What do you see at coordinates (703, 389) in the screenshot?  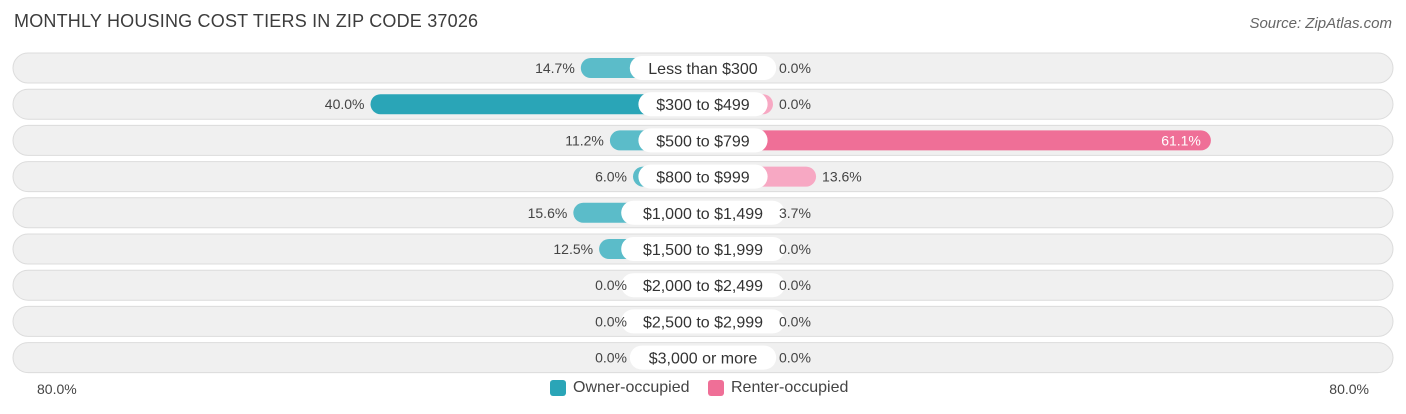 I see `legend: Owner-occupied Renter-occupied` at bounding box center [703, 389].